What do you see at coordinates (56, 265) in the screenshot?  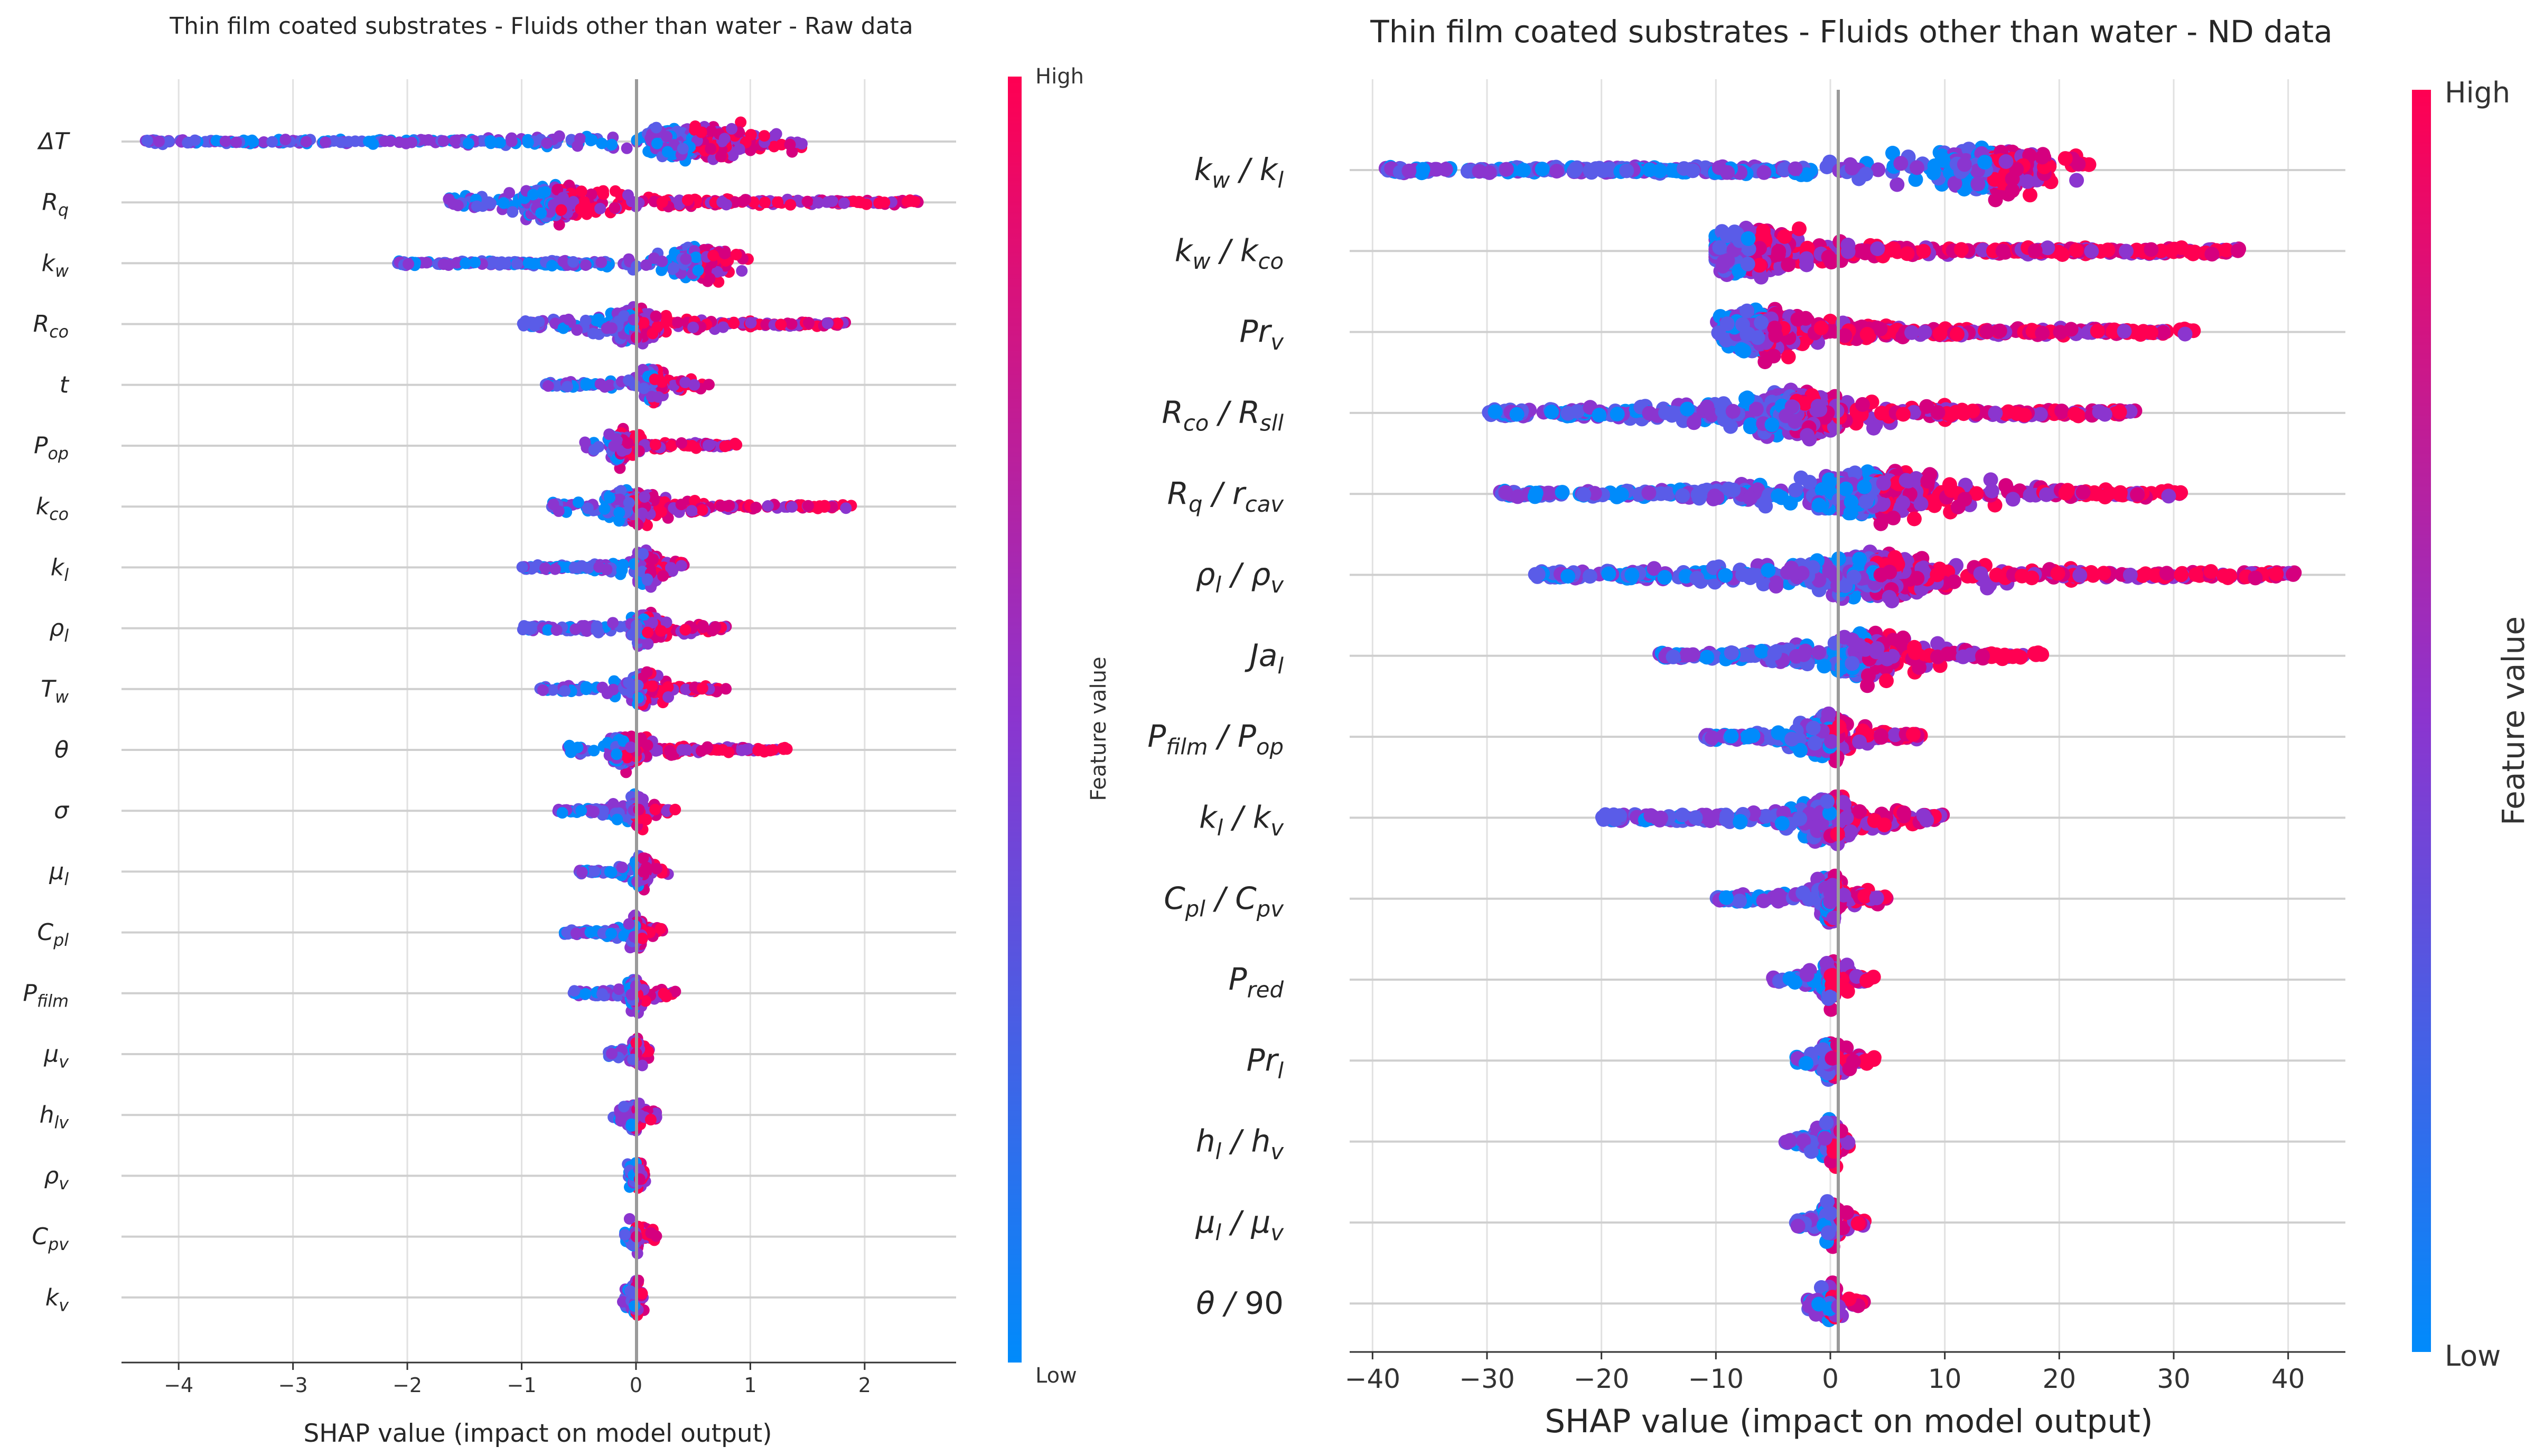 I see `feature-label: kw` at bounding box center [56, 265].